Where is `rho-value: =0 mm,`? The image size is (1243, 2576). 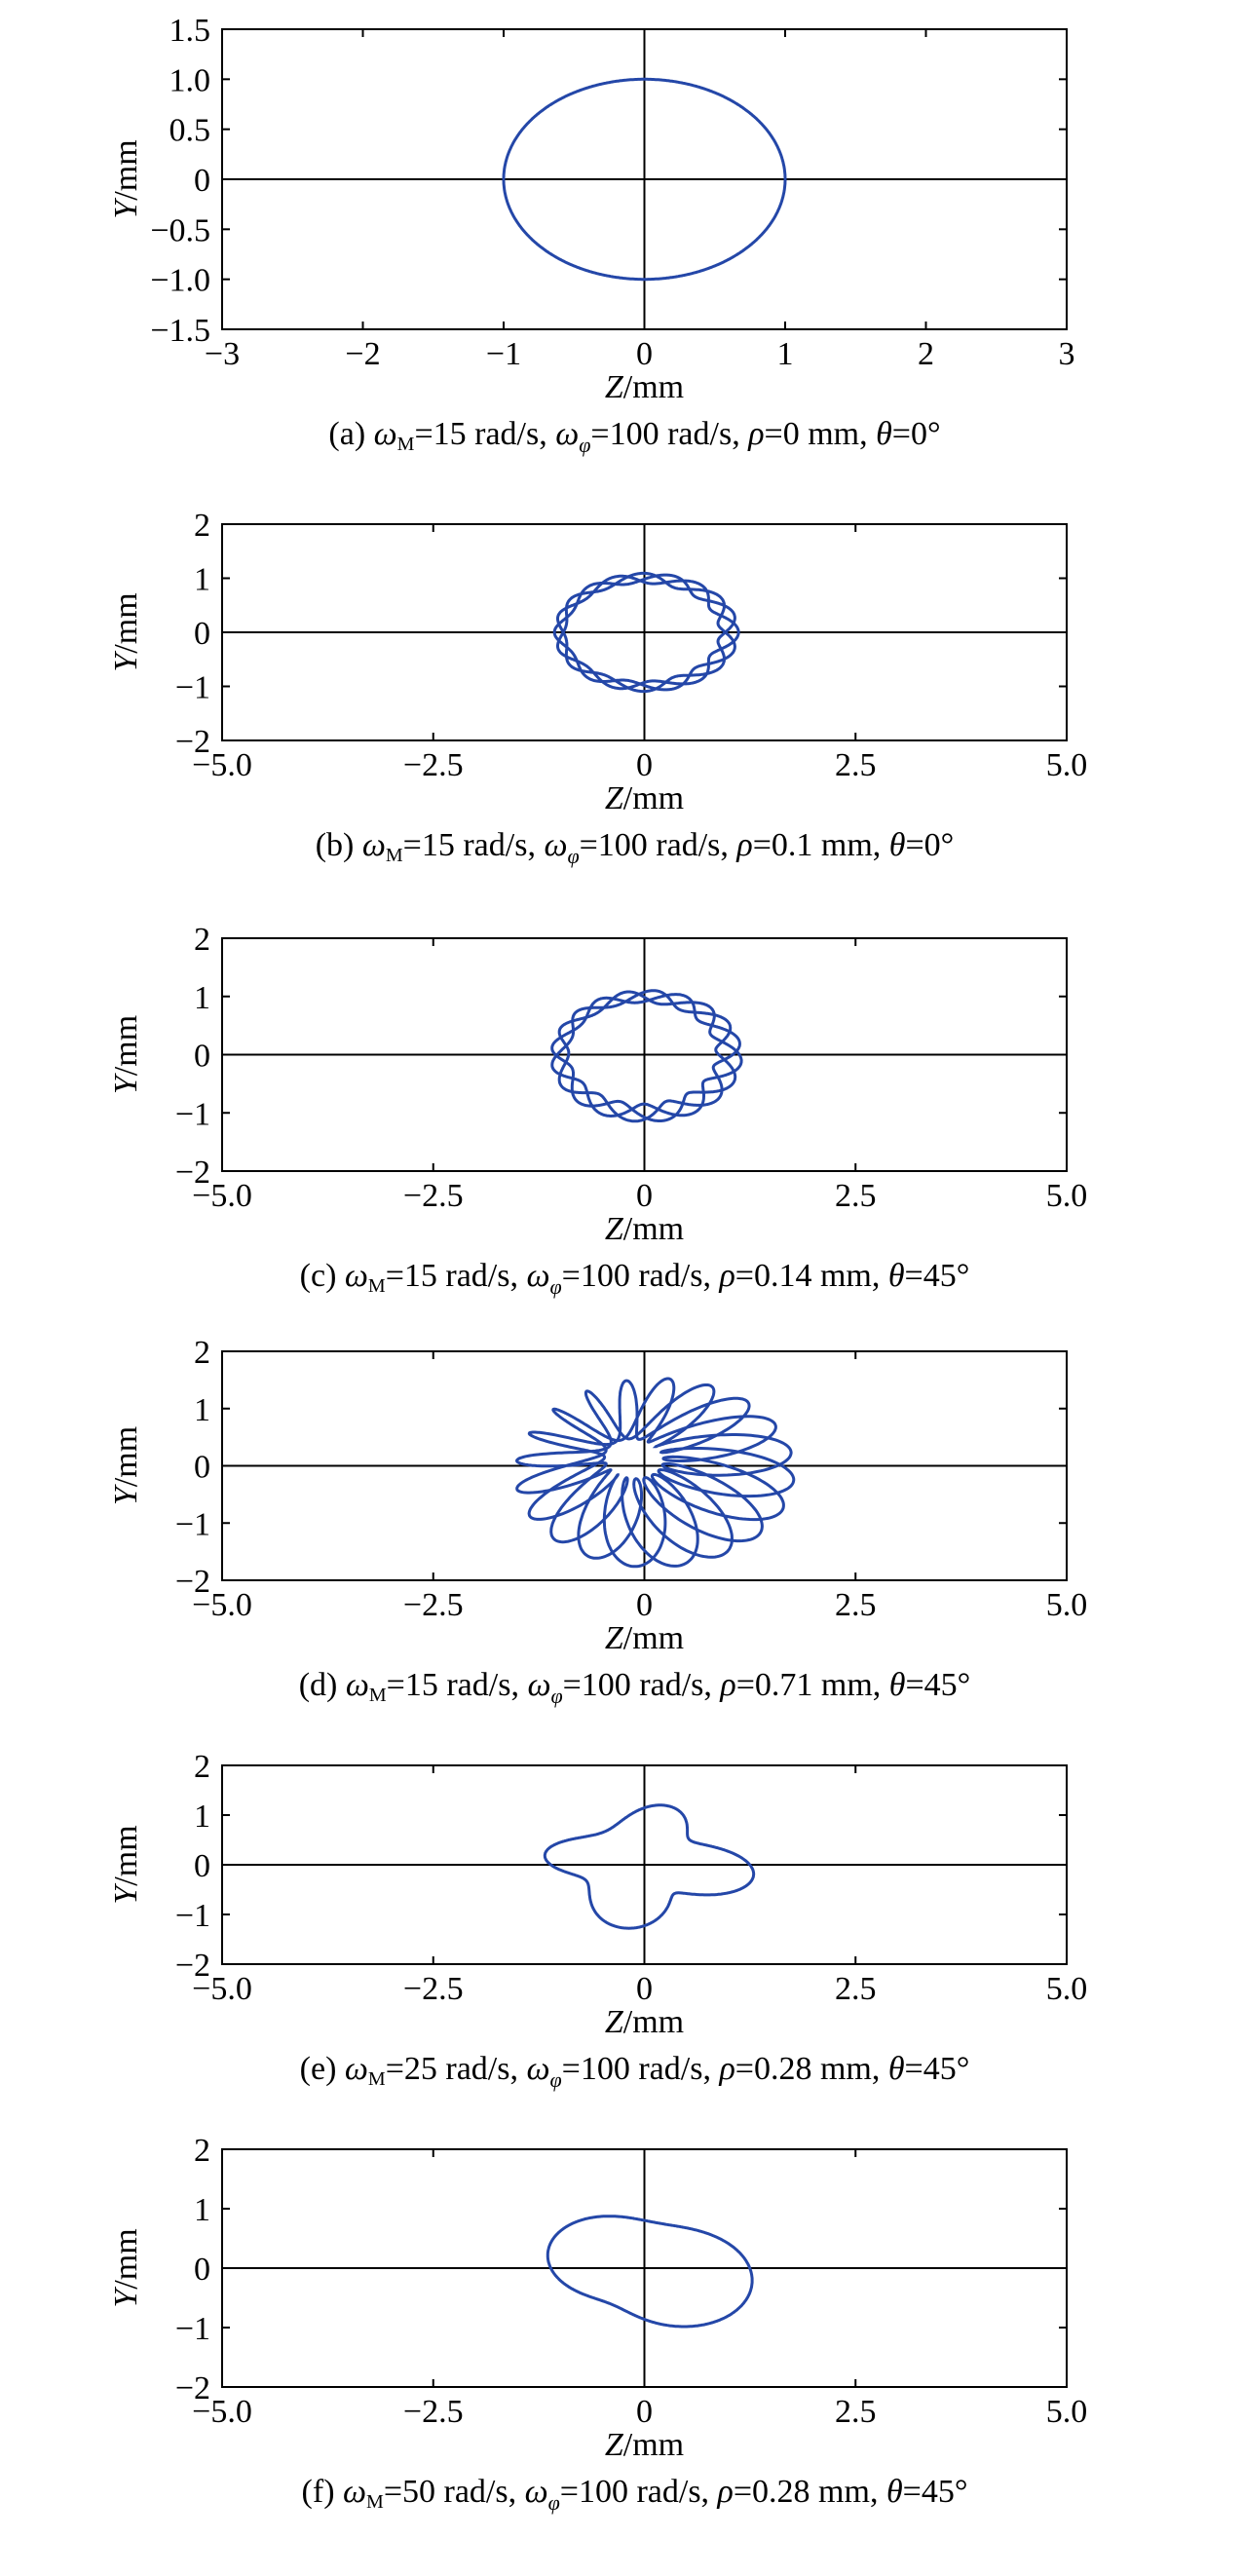
rho-value: =0 mm, is located at coordinates (816, 434).